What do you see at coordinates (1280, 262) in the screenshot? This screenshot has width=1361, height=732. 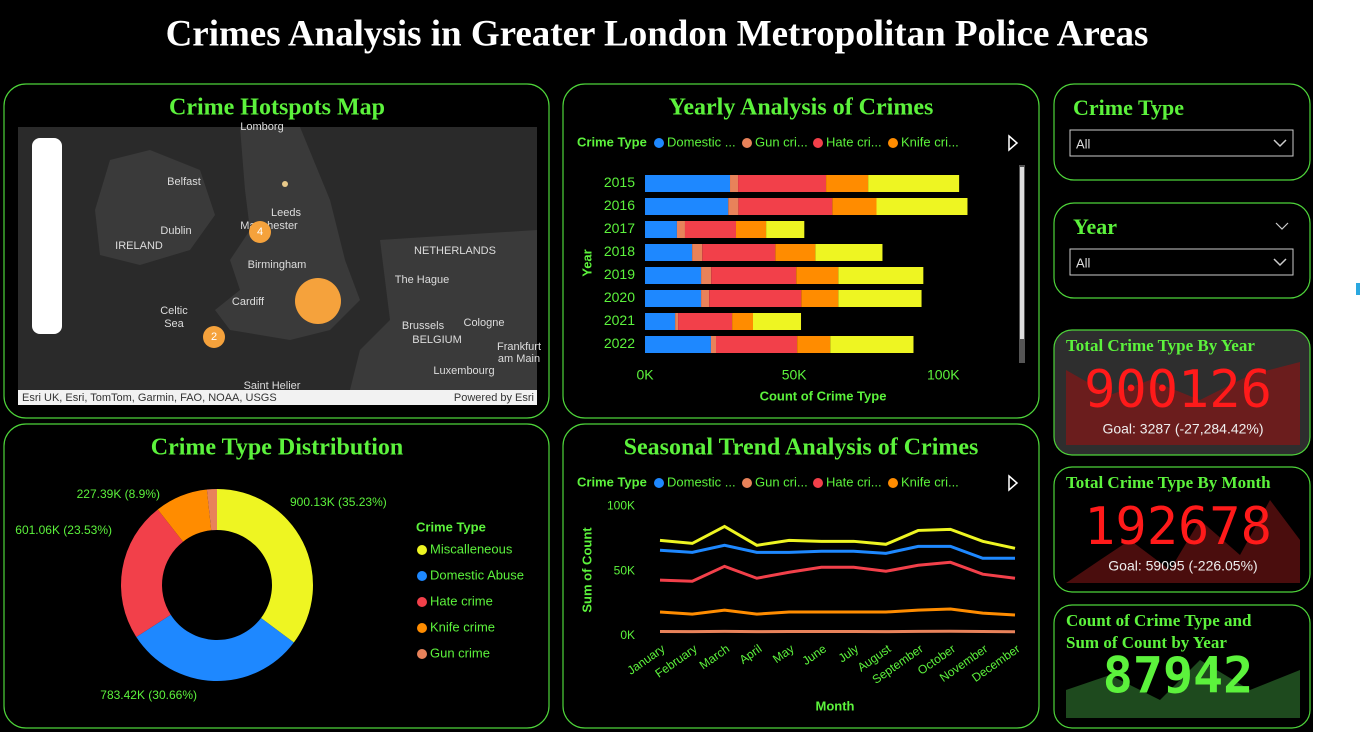 I see `dropdown-arrow` at bounding box center [1280, 262].